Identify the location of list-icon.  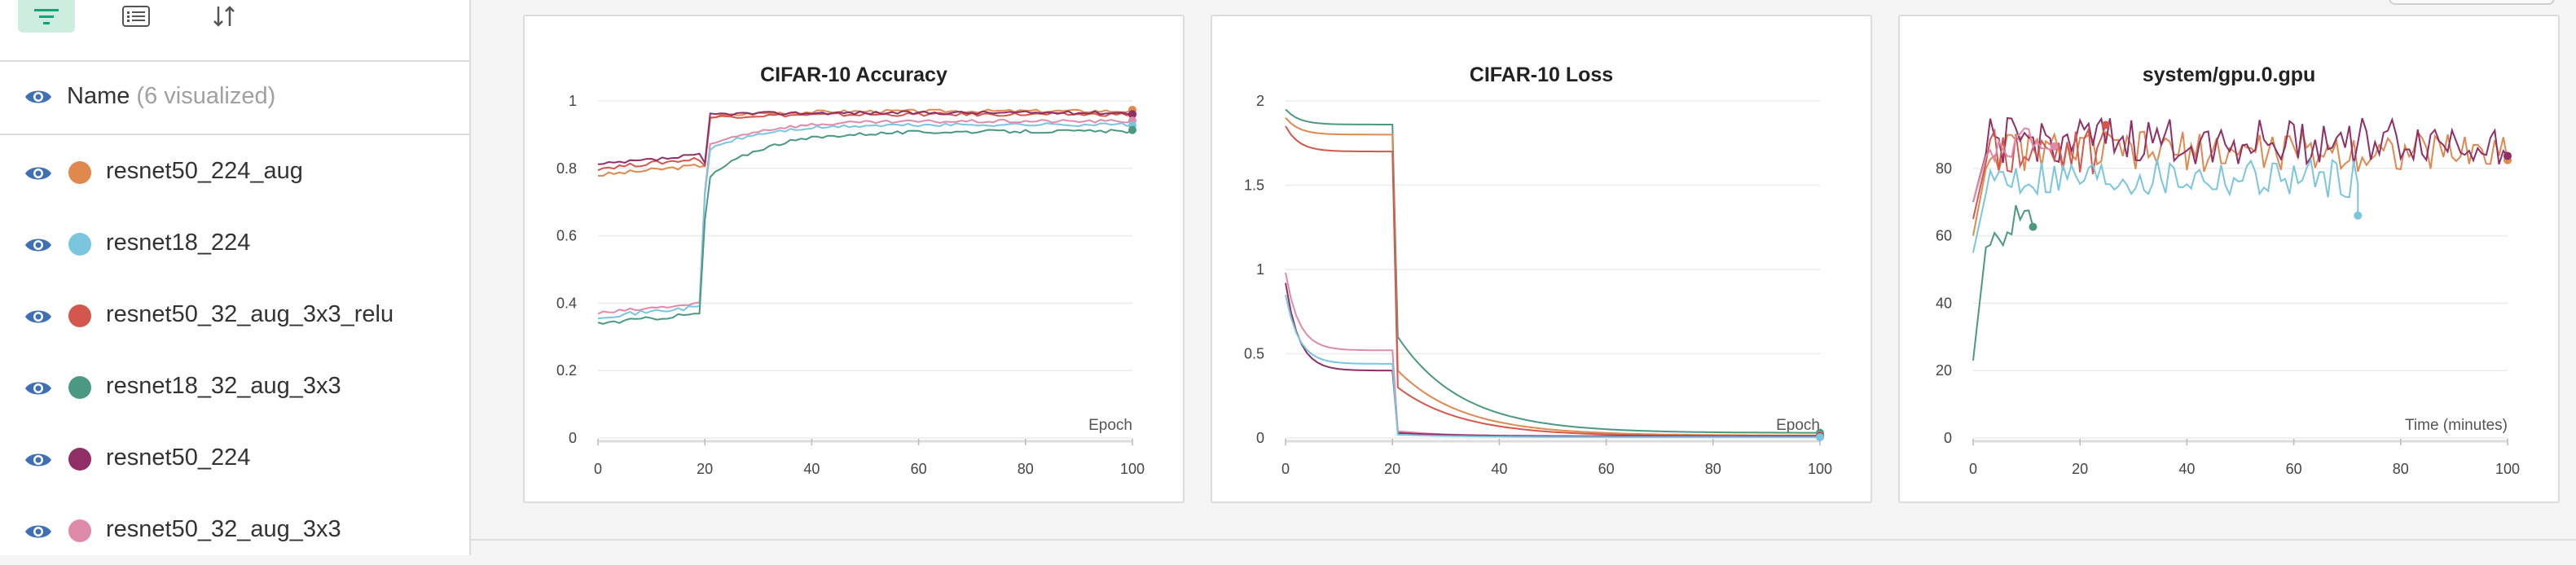
(136, 16).